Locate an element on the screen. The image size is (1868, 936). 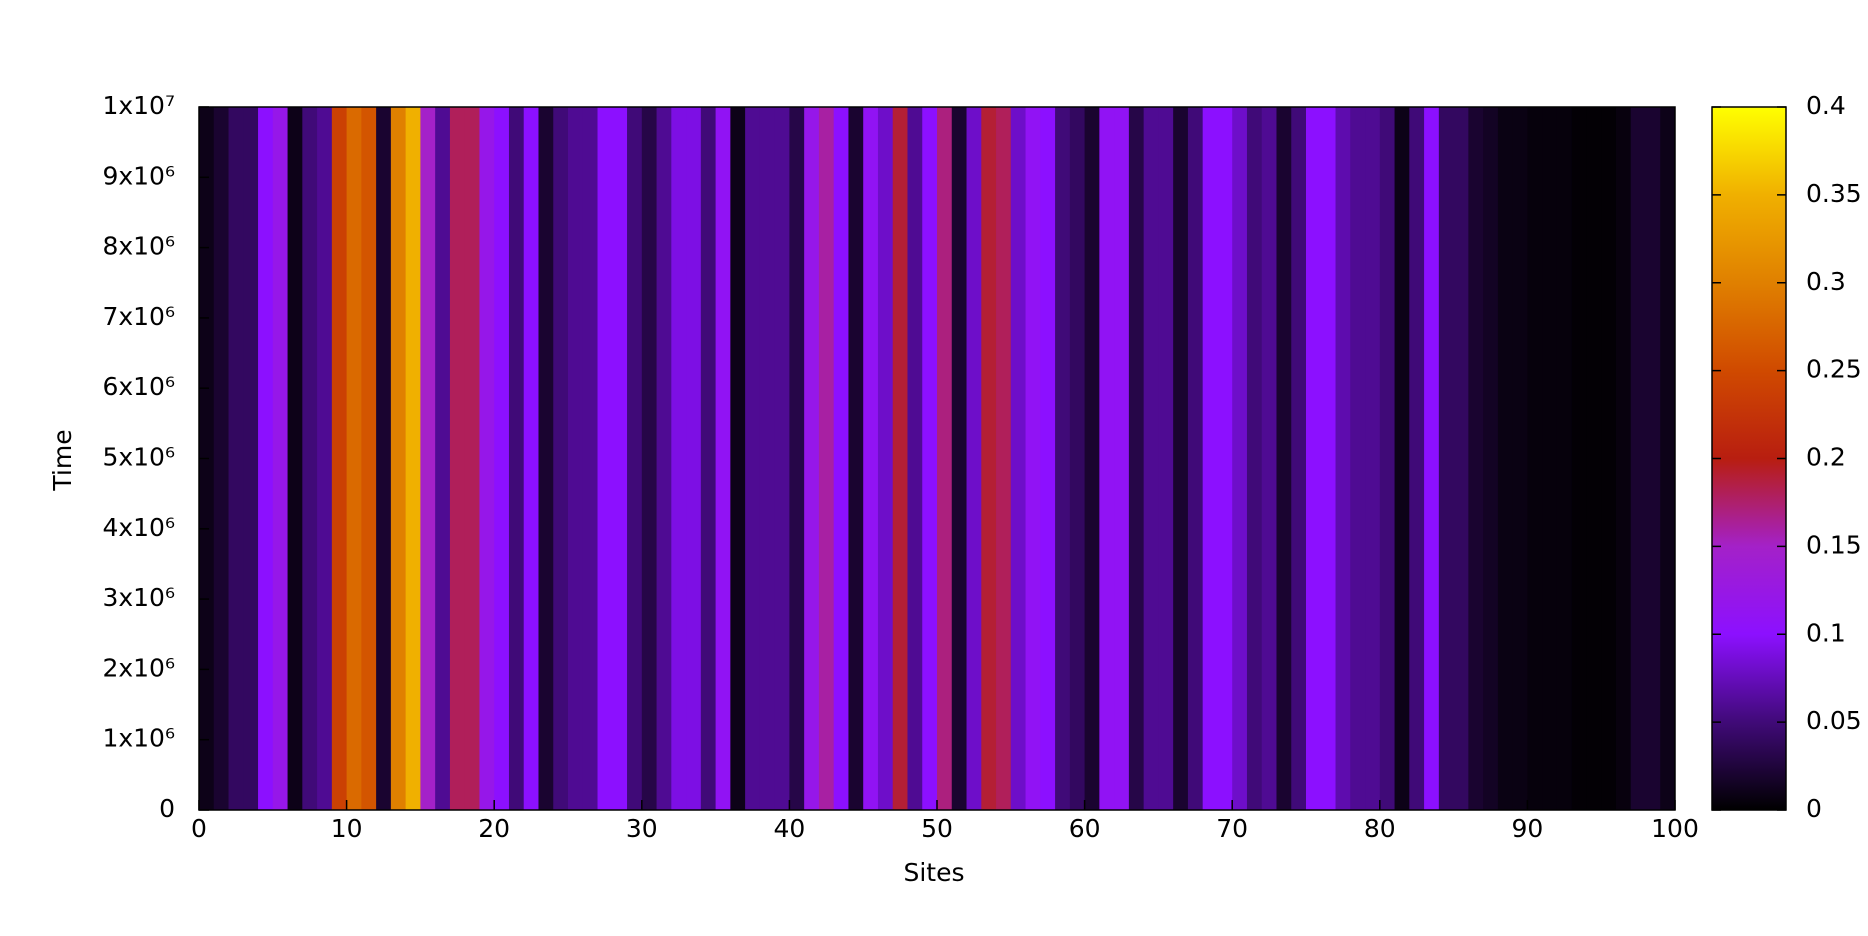
y-tick-label: 9x10⁶ is located at coordinates (138, 175).